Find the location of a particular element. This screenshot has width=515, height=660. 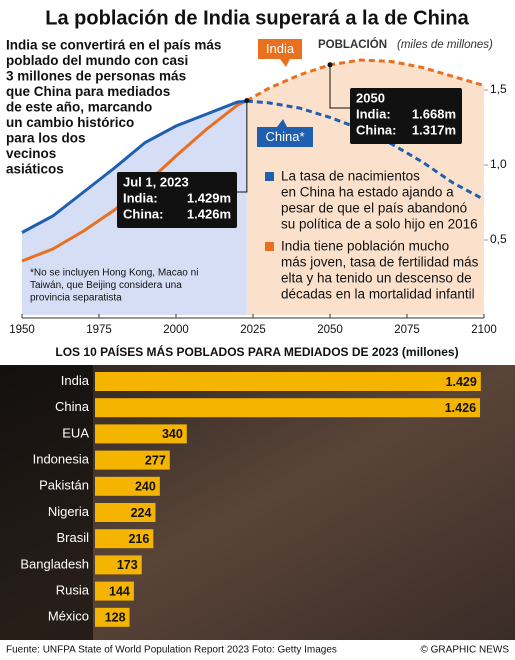

note-line: su política de a solo hijo en 2016 is located at coordinates (379, 224).